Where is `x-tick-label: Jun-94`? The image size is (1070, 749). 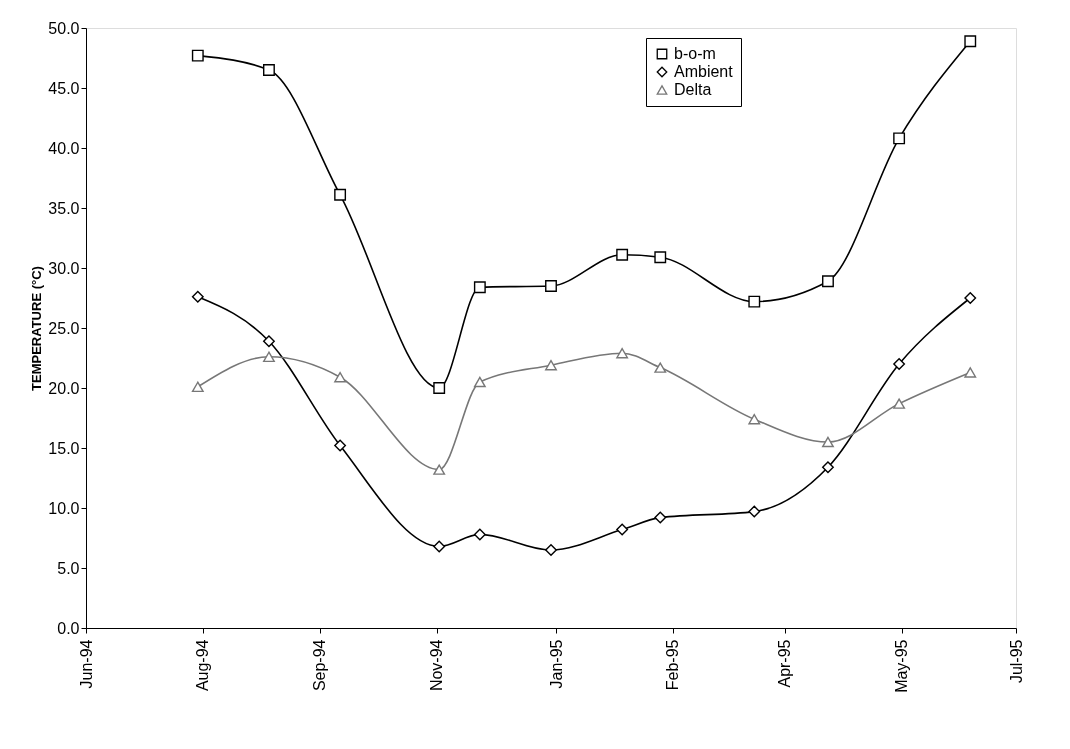 x-tick-label: Jun-94 is located at coordinates (86, 664).